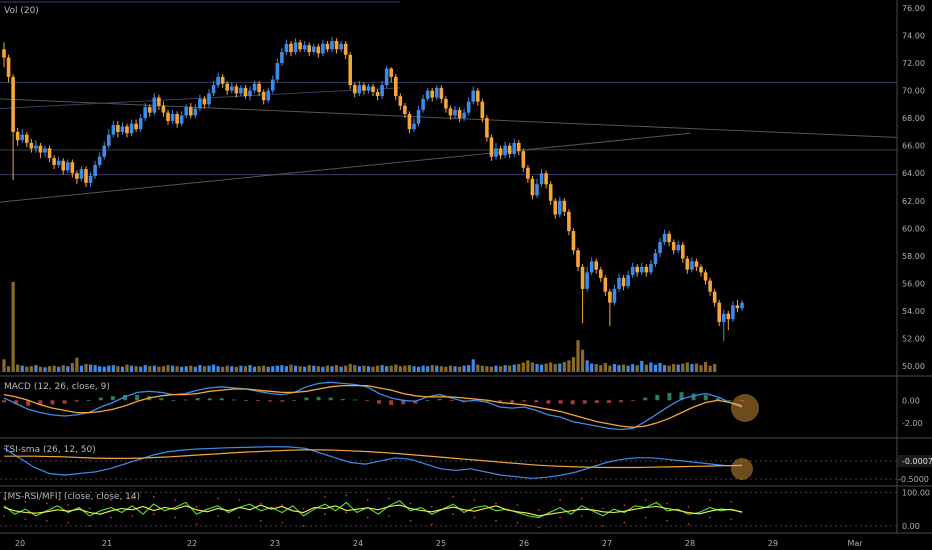 This screenshot has width=932, height=550. What do you see at coordinates (916, 492) in the screenshot?
I see `rsi-tick-label: 100.00` at bounding box center [916, 492].